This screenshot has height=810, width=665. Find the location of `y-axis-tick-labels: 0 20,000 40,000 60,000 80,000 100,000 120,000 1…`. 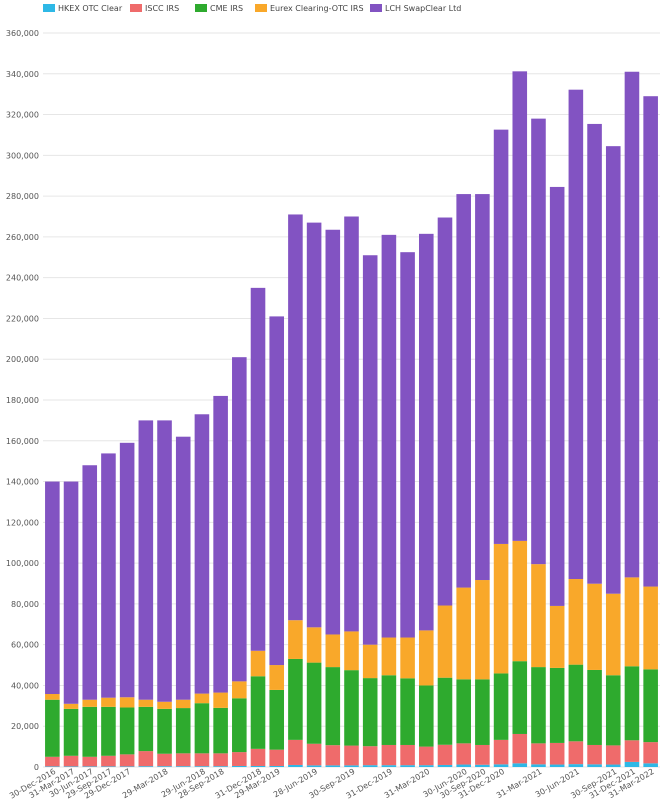

y-axis-tick-labels: 0 20,000 40,000 60,000 80,000 100,000 120,000 1… is located at coordinates (22, 400).